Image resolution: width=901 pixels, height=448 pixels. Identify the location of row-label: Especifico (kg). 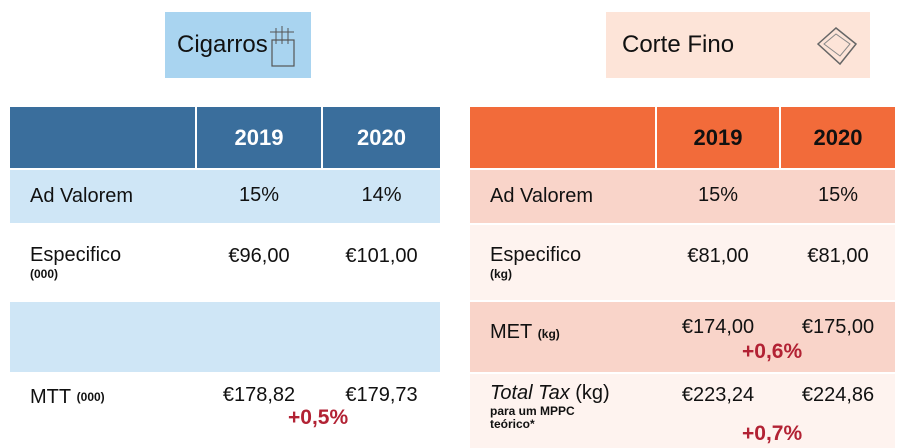
(562, 262).